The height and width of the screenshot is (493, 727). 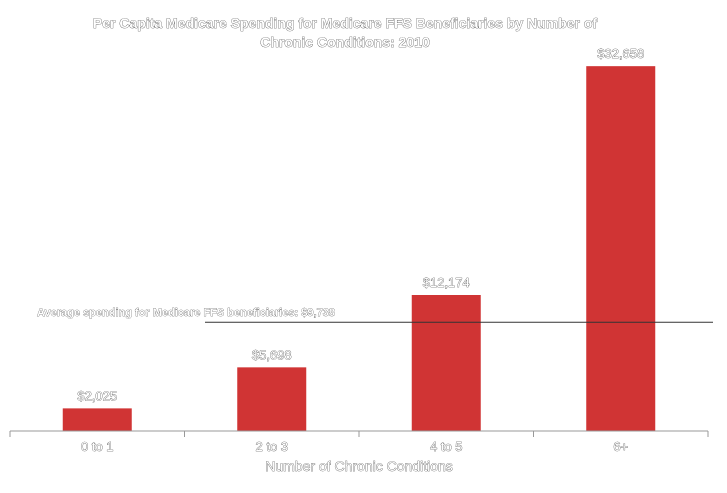 I want to click on bar-6-, so click(x=621, y=248).